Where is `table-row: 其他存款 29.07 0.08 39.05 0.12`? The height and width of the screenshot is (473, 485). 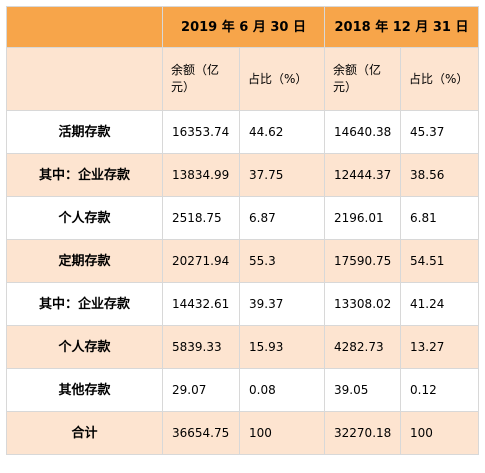 table-row: 其他存款 29.07 0.08 39.05 0.12 is located at coordinates (243, 390).